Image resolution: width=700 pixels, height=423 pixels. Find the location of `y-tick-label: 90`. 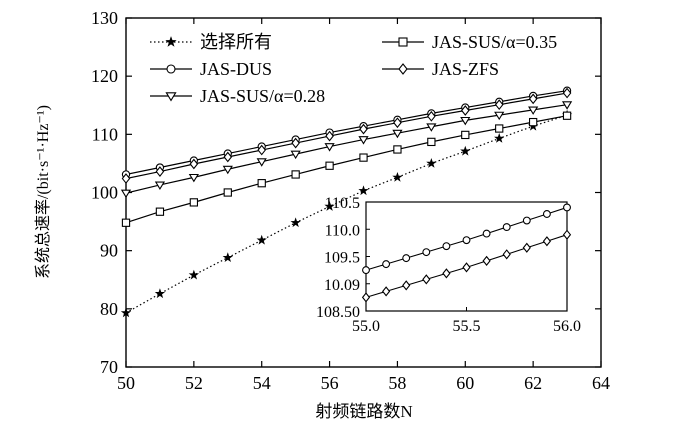

y-tick-label: 90 is located at coordinates (109, 251).